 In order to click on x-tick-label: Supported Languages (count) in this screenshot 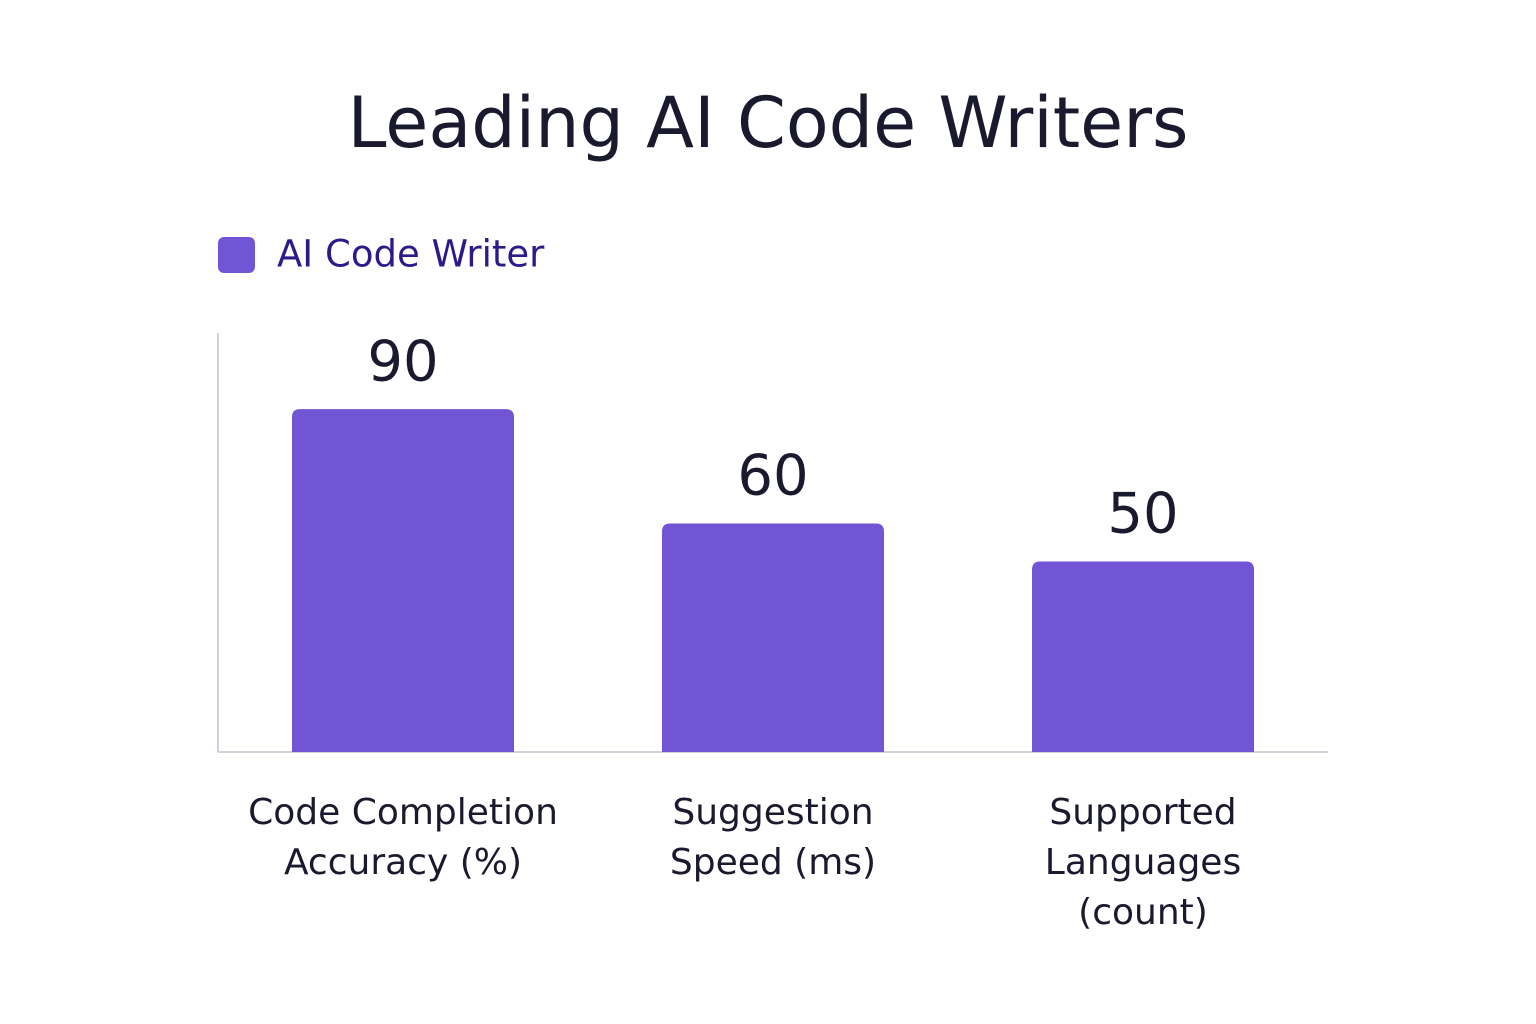, I will do `click(1143, 862)`.